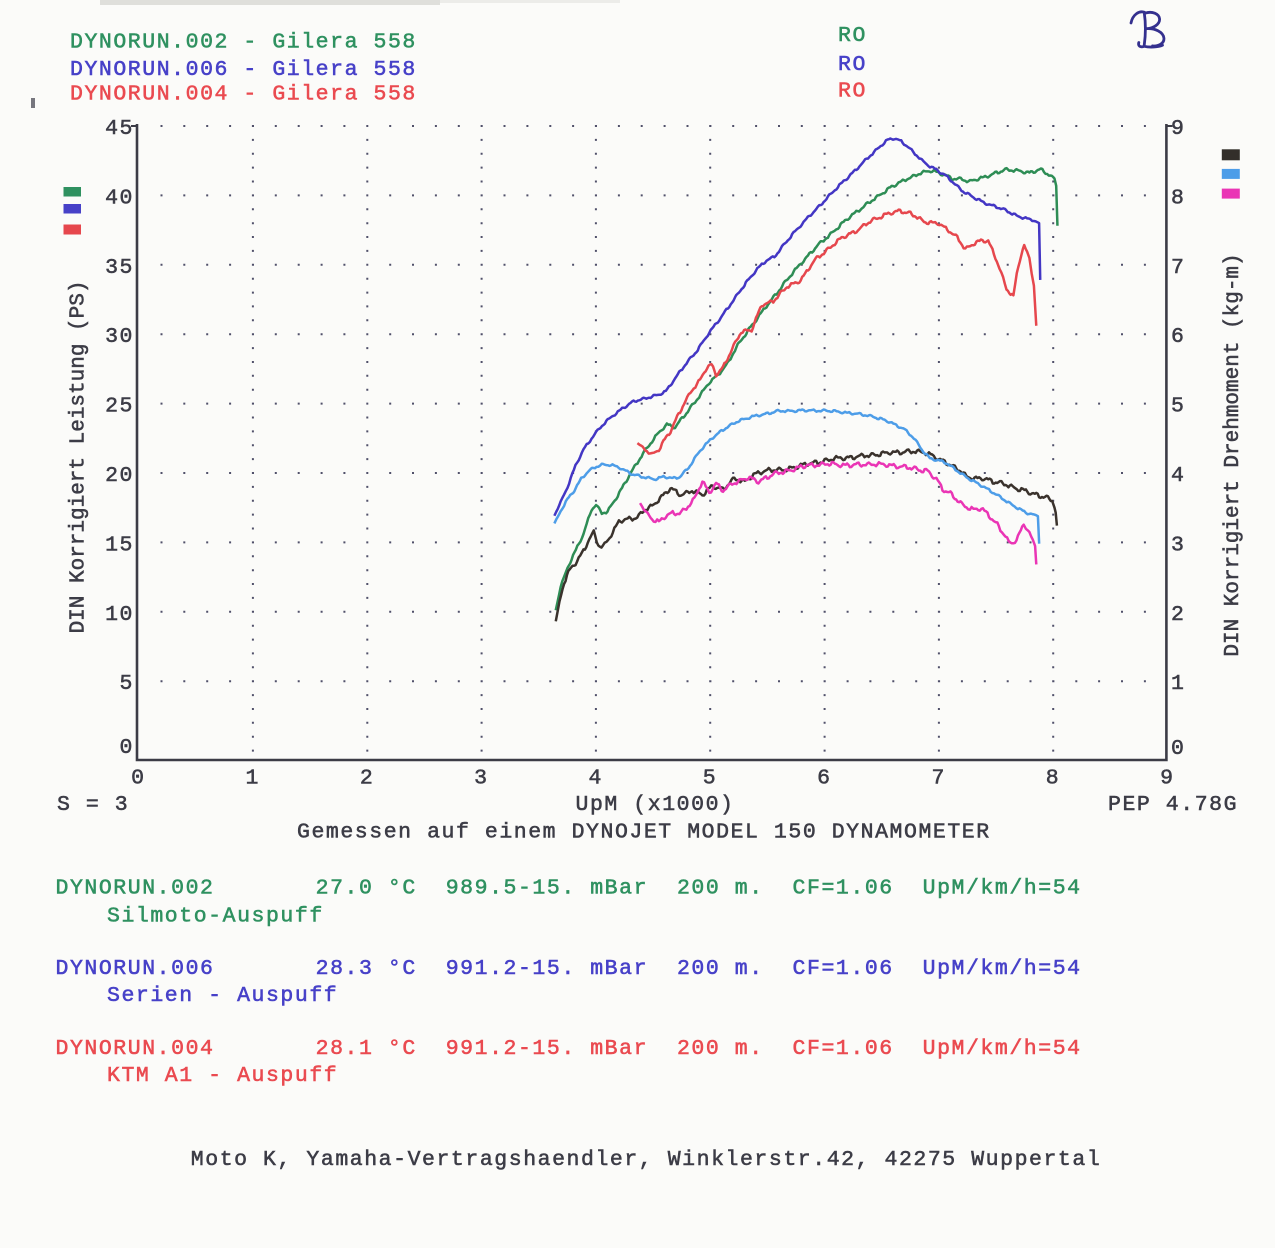  Describe the element at coordinates (243, 95) in the screenshot. I see `svg-text: DYNORUN.004 - Gilera 558` at that location.